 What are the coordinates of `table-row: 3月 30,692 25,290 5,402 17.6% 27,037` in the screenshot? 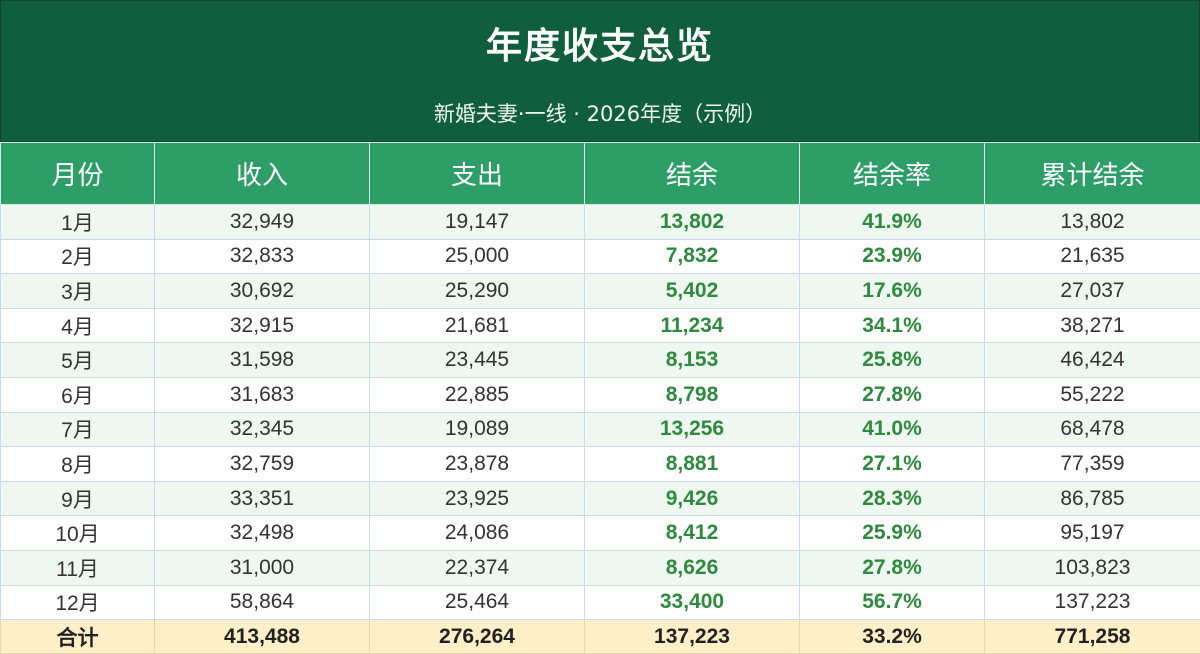 It's located at (600, 291).